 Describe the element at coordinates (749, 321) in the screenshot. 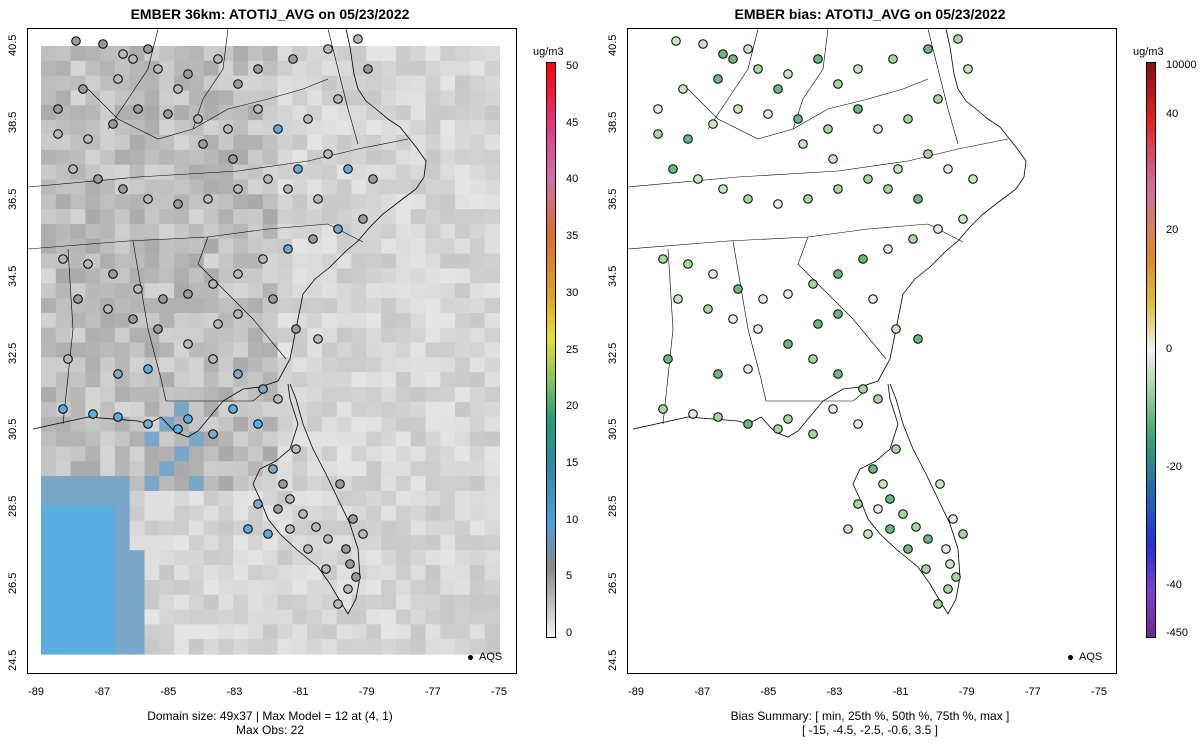

I see `state-border` at that location.